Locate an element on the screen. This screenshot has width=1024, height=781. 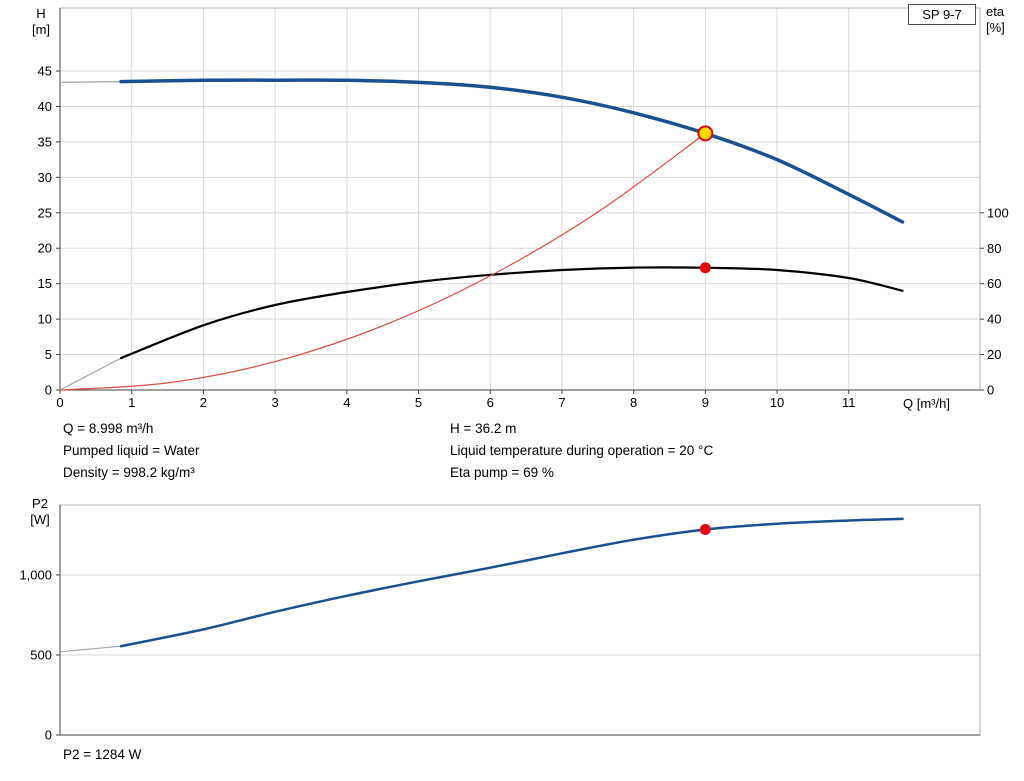
eta-tick-label: 20 is located at coordinates (994, 354).